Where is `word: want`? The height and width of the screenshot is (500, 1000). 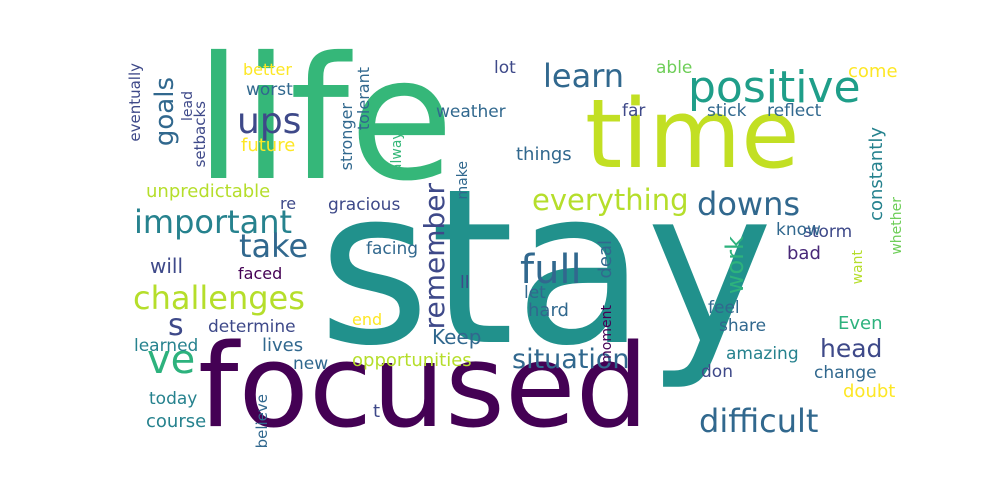
word: want is located at coordinates (858, 267).